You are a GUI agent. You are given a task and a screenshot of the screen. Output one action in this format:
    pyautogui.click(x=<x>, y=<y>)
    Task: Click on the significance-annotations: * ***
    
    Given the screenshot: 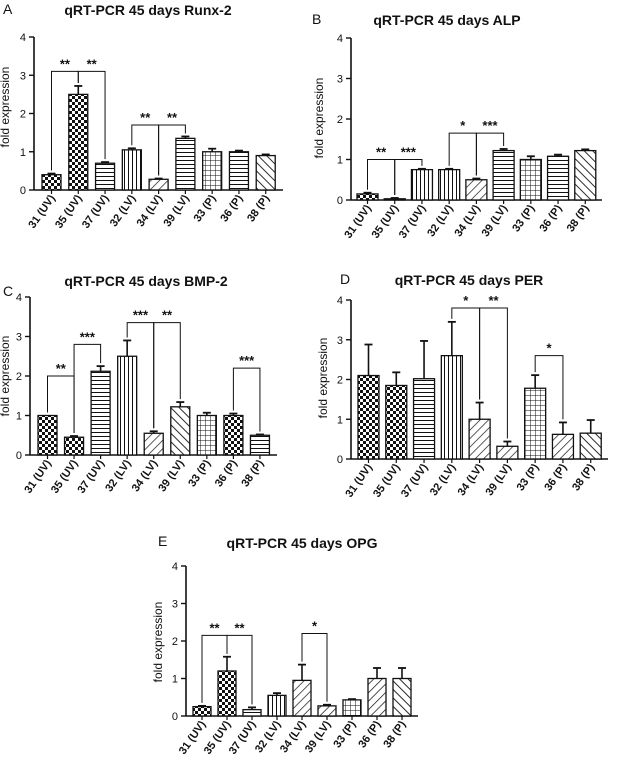 What is the action you would take?
    pyautogui.click(x=507, y=366)
    